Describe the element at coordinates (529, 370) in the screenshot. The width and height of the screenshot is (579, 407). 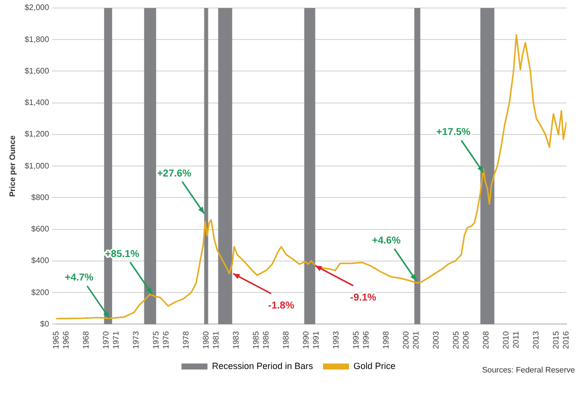
I see `source-note: Sources: Federal Reserve` at that location.